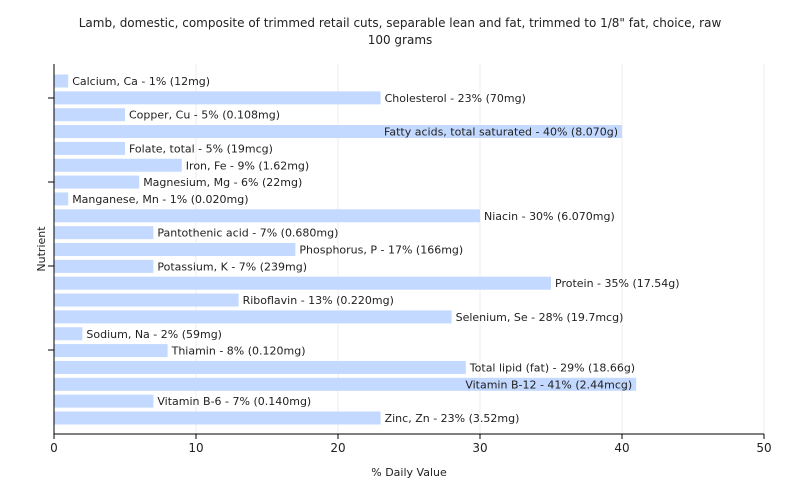  What do you see at coordinates (617, 283) in the screenshot?
I see `bar-label: Protein - 35% (17.54g)` at bounding box center [617, 283].